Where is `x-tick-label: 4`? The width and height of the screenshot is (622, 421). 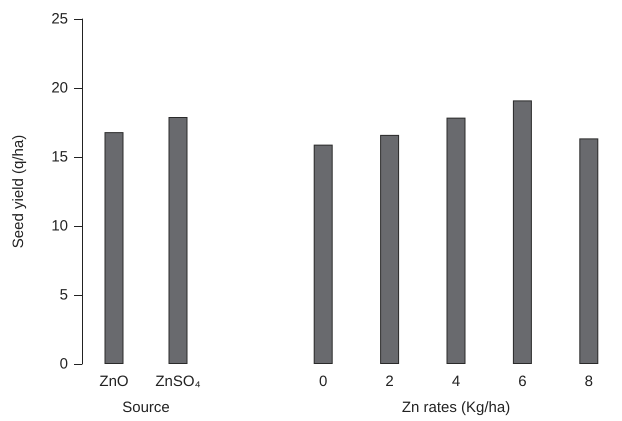
x-tick-label: 4 is located at coordinates (456, 381).